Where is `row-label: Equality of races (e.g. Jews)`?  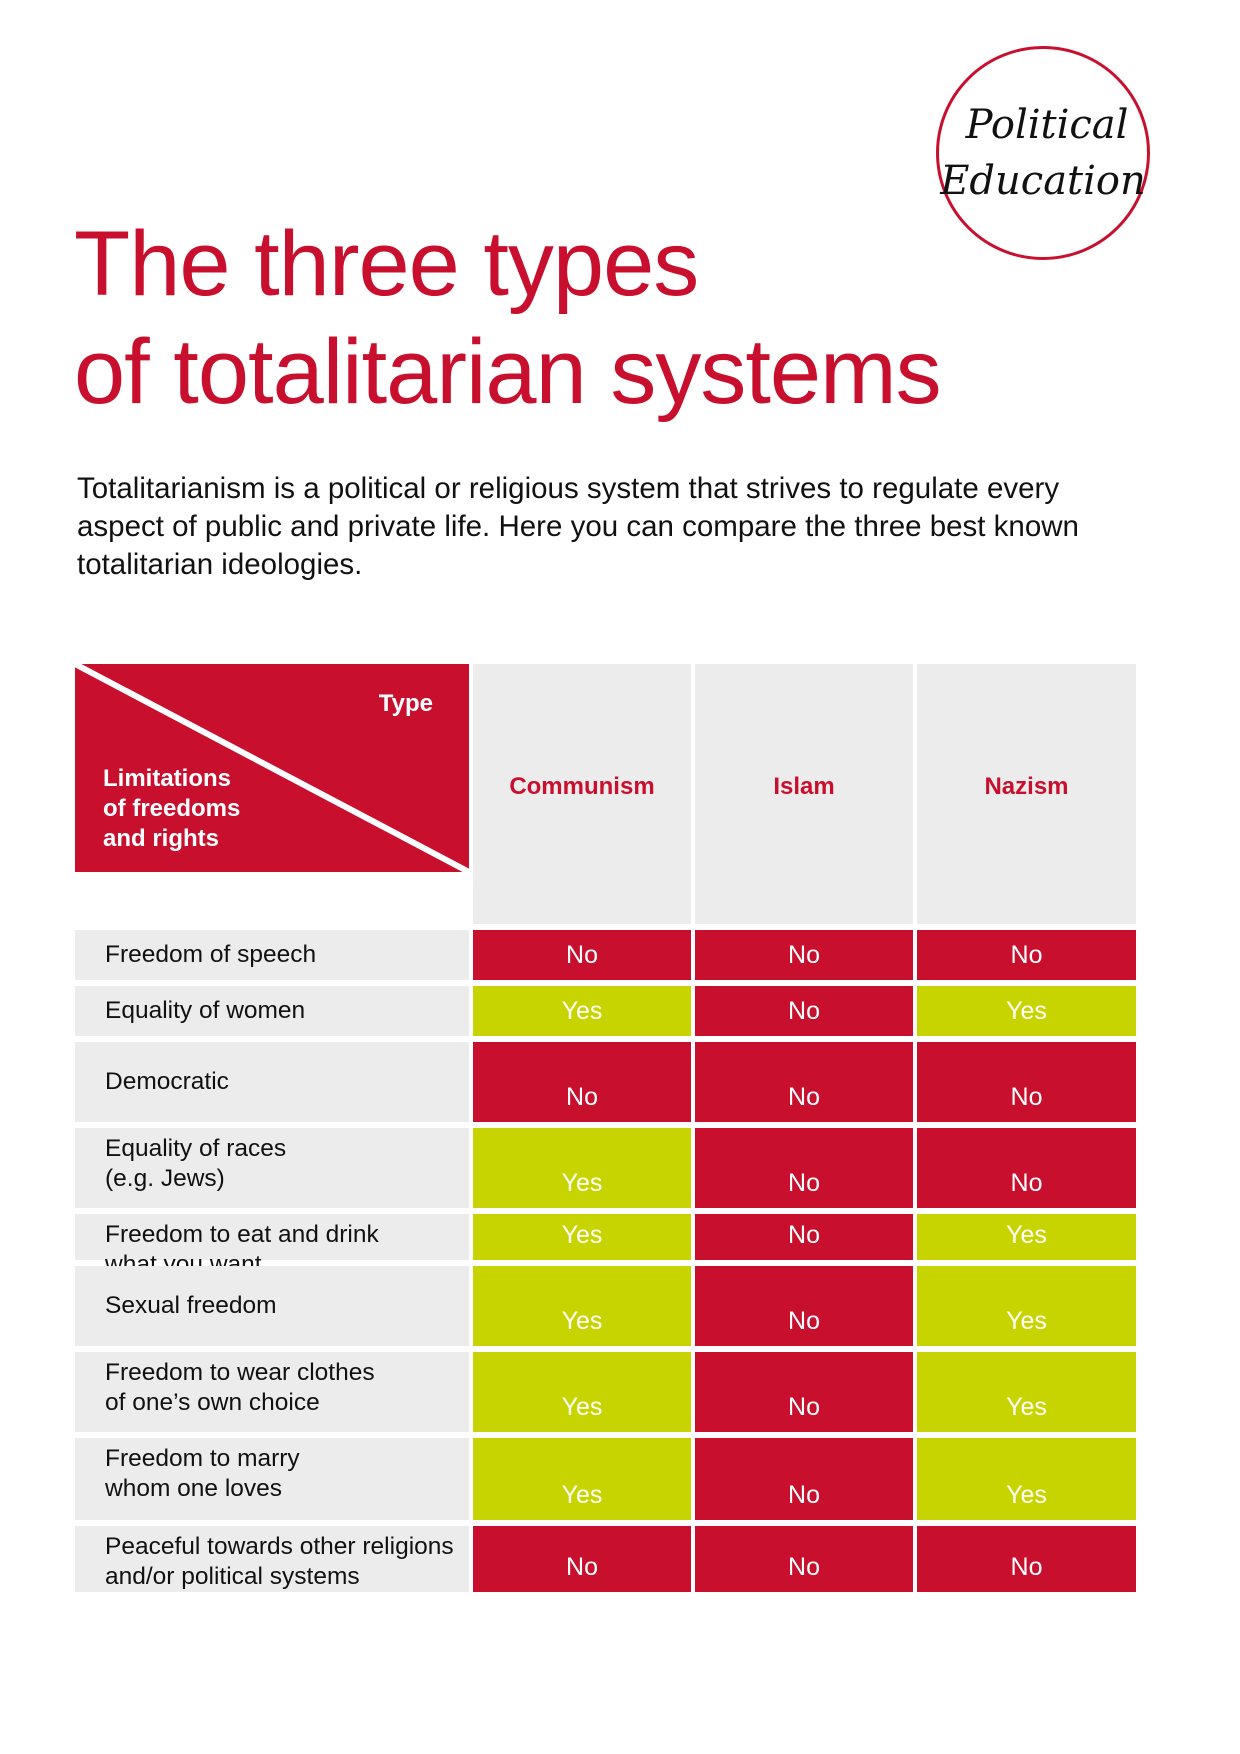 row-label: Equality of races (e.g. Jews) is located at coordinates (272, 1168).